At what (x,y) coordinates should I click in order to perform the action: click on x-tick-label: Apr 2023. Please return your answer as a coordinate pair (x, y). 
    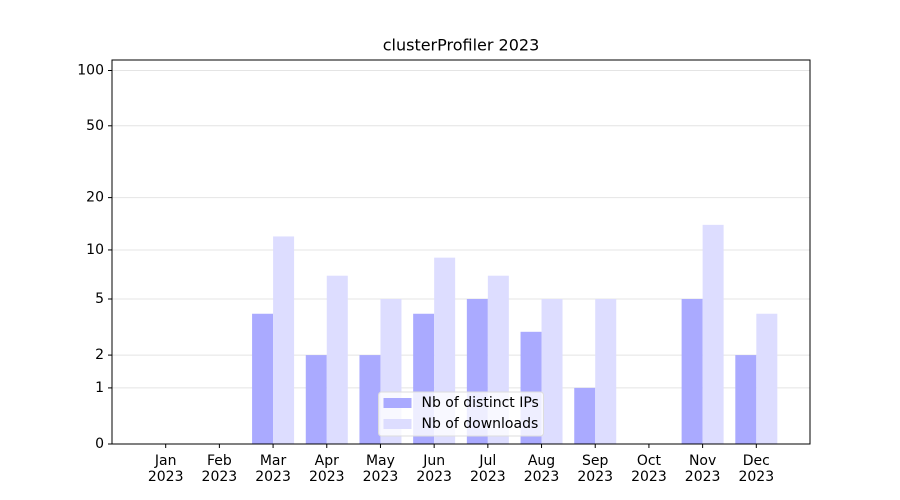
    Looking at the image, I should click on (326, 469).